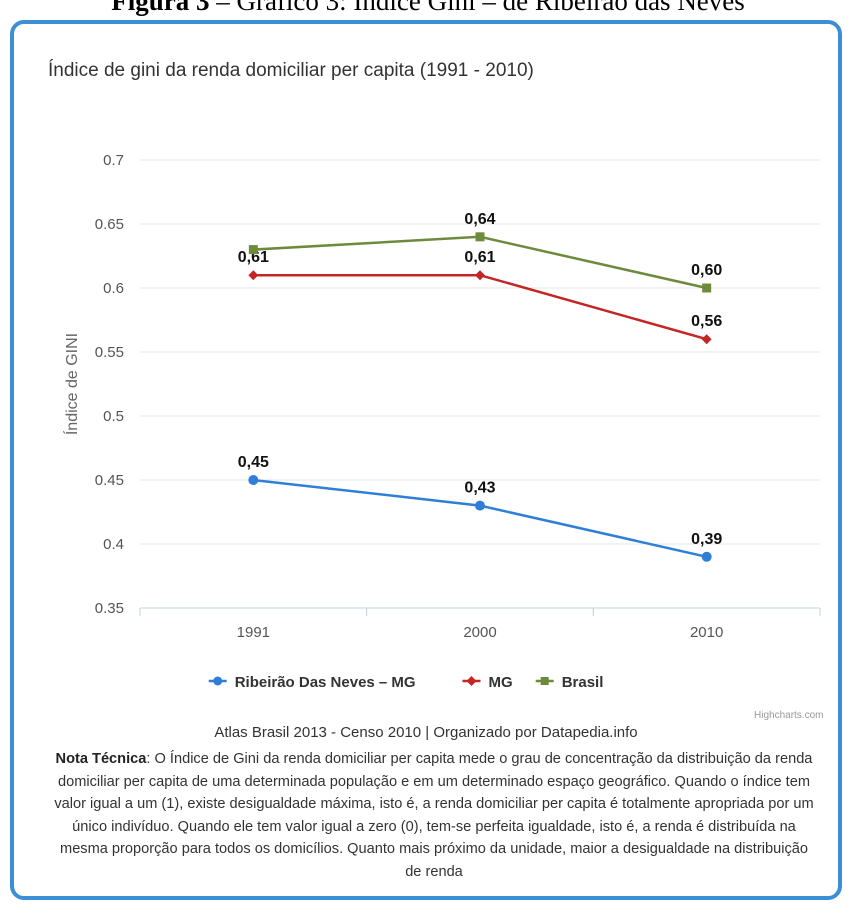 The height and width of the screenshot is (914, 856). I want to click on data-label: 0,45, so click(253, 462).